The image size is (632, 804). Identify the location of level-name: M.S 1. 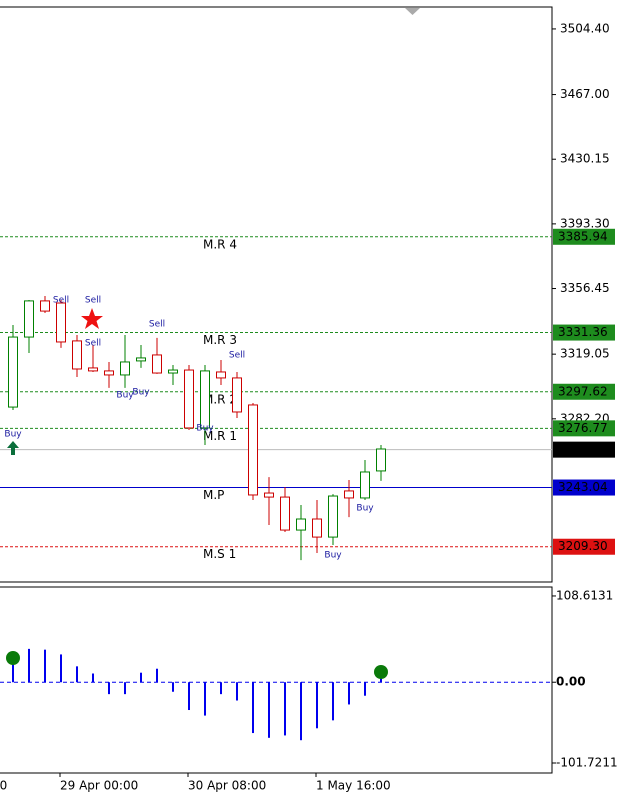
(219, 554).